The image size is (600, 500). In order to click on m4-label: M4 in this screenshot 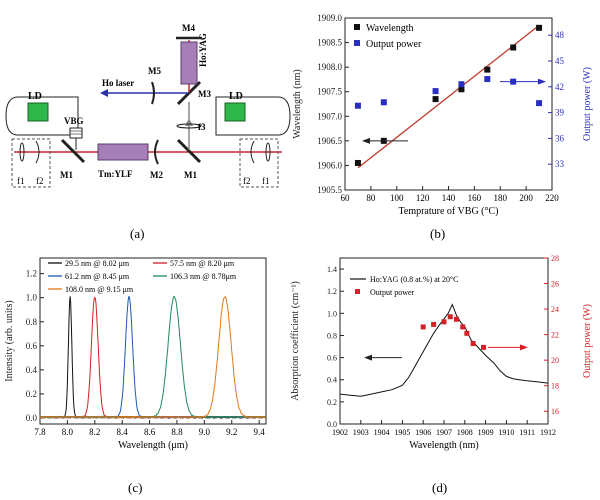, I will do `click(188, 28)`.